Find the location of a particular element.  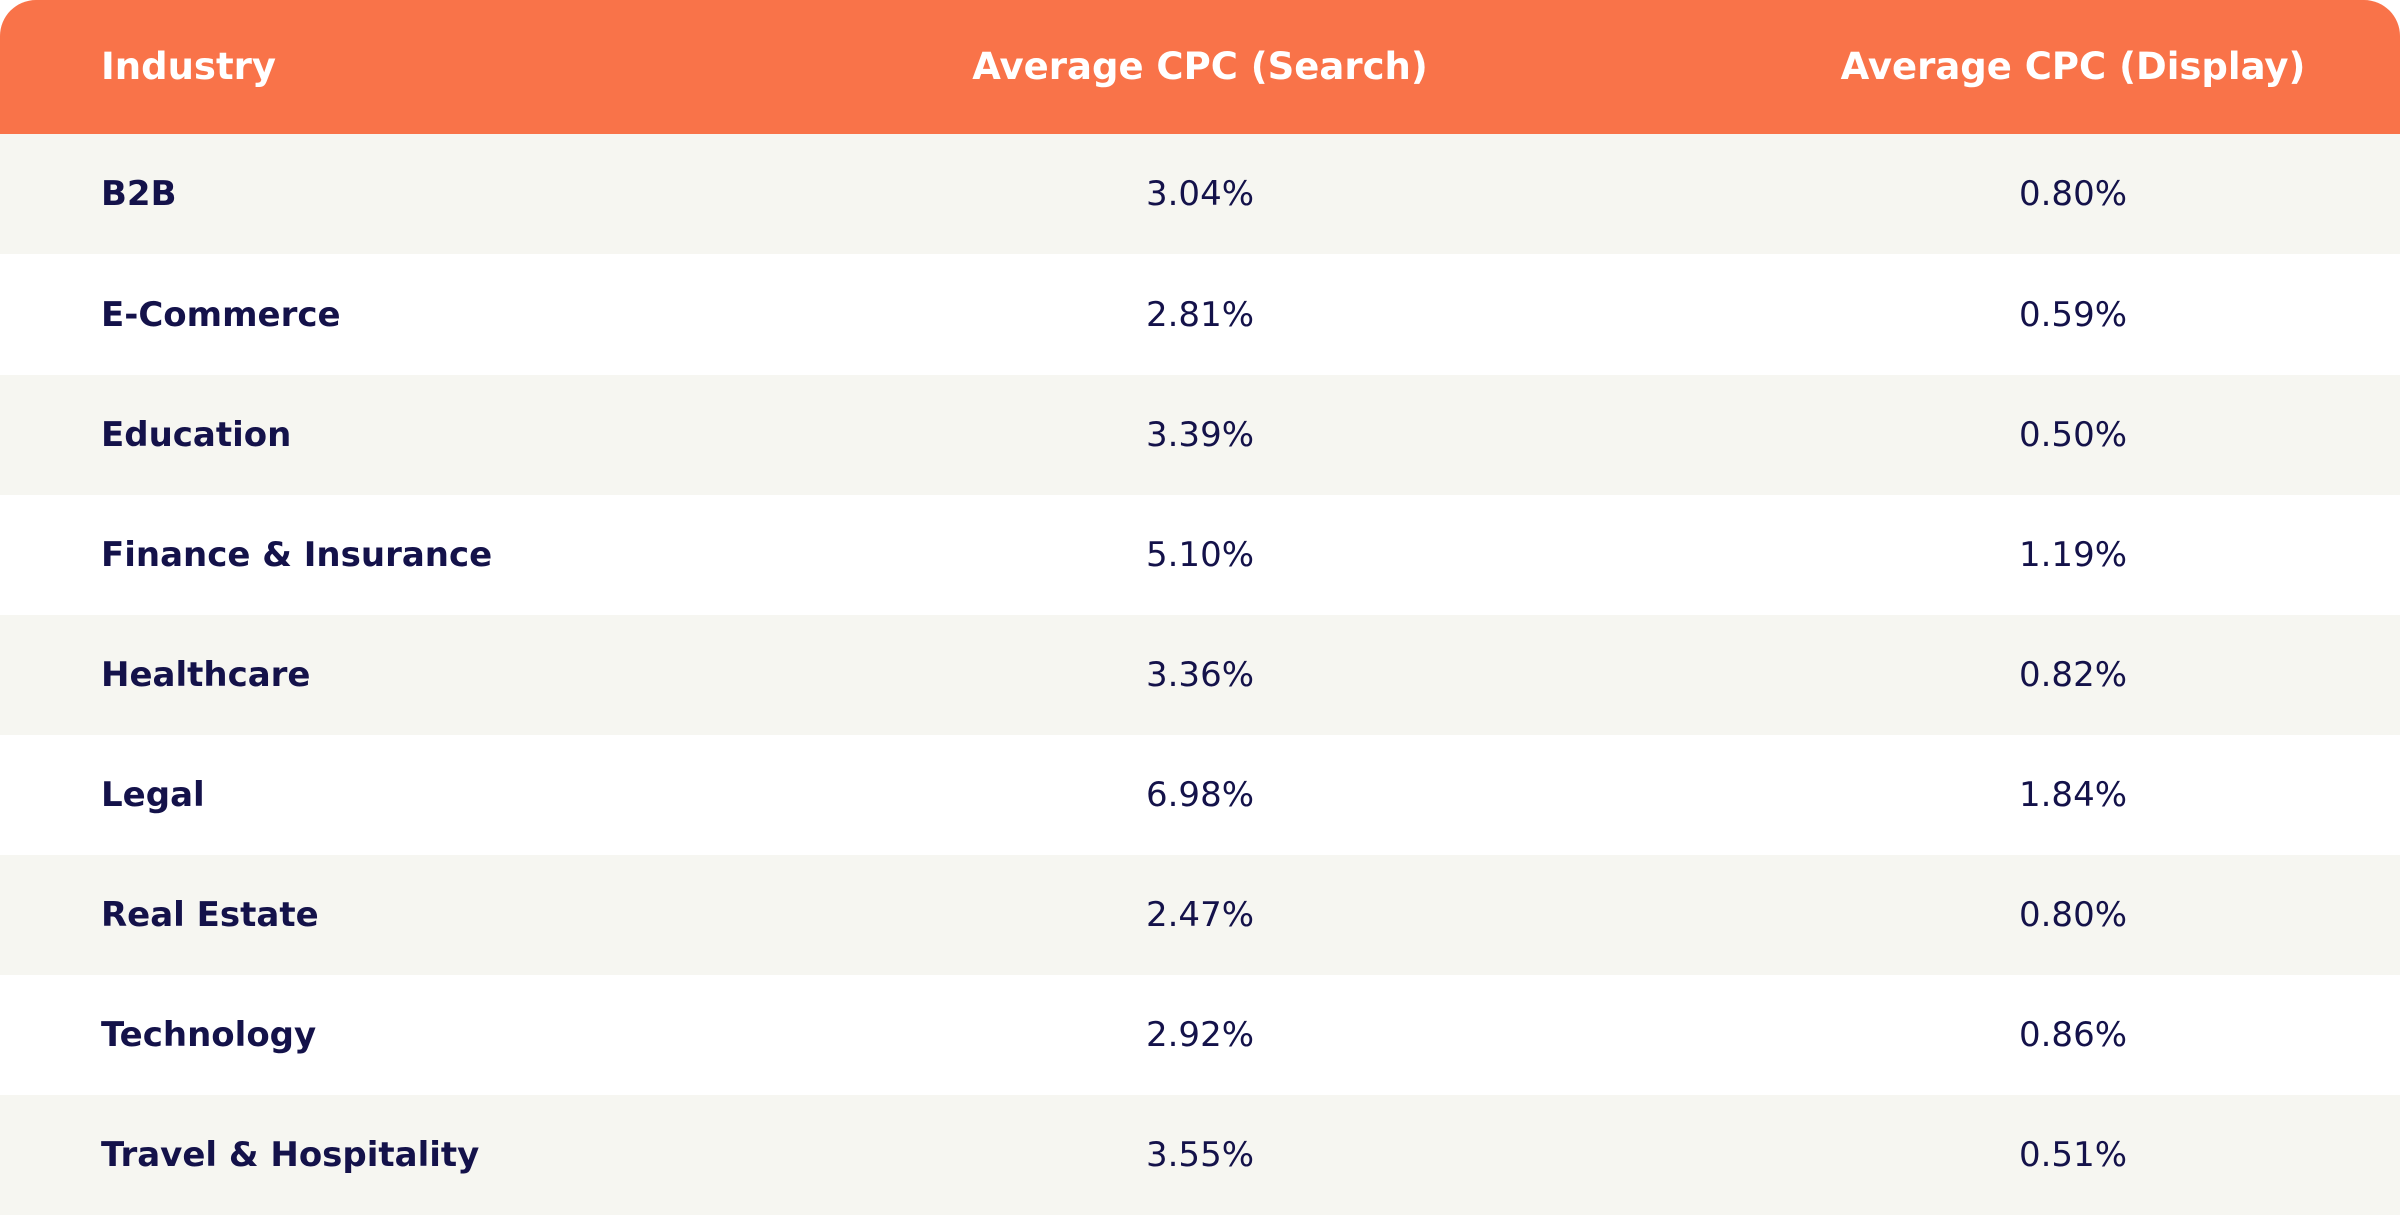

table-row: B2B 3.04% 0.80% is located at coordinates (1200, 194).